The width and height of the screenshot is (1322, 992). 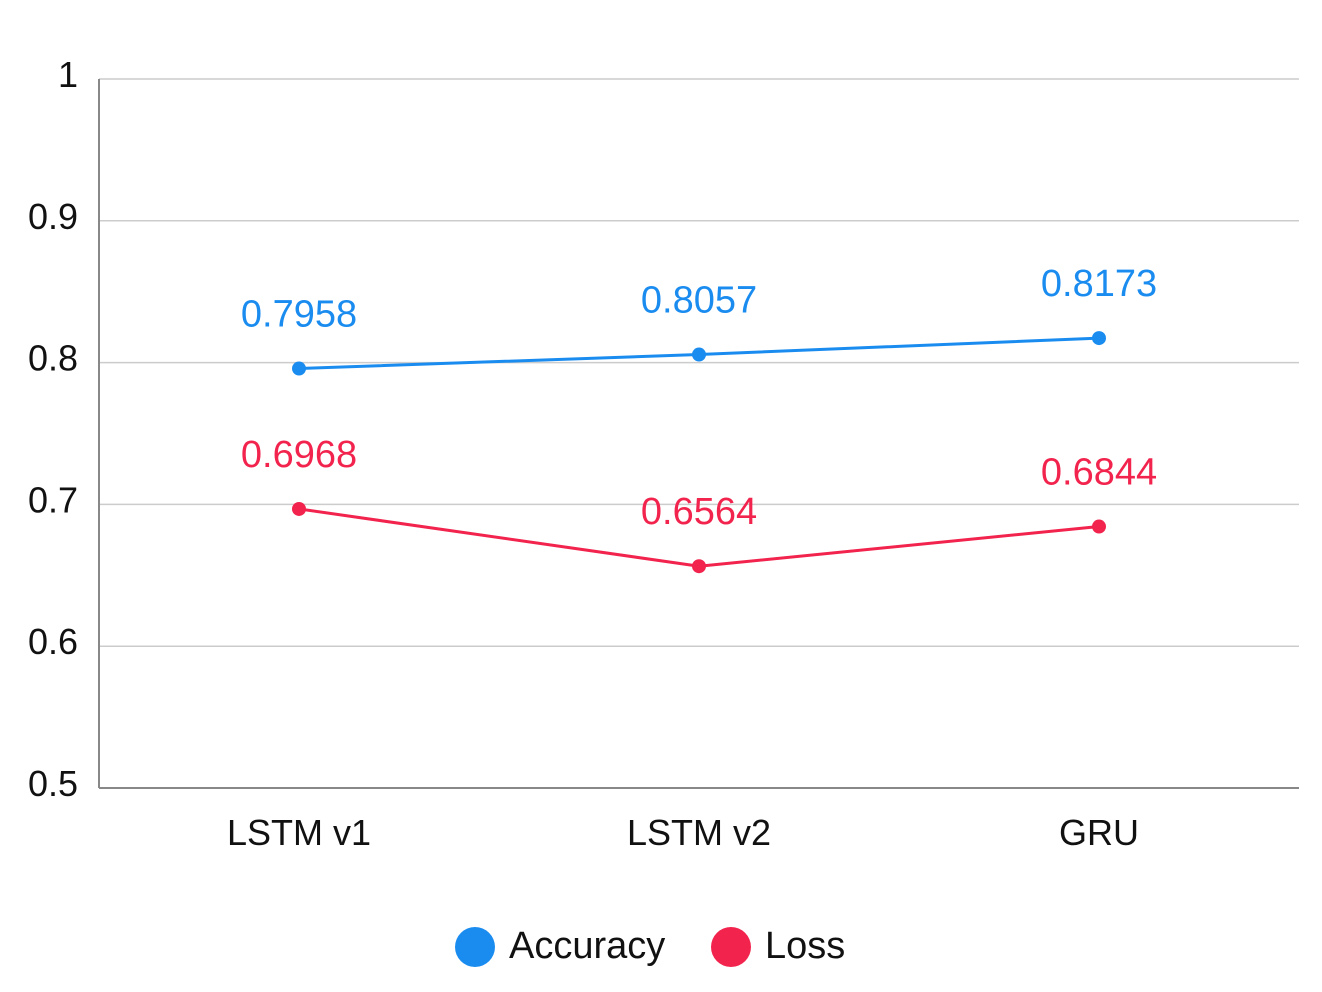 What do you see at coordinates (53, 216) in the screenshot?
I see `y-tick-label: 0.9` at bounding box center [53, 216].